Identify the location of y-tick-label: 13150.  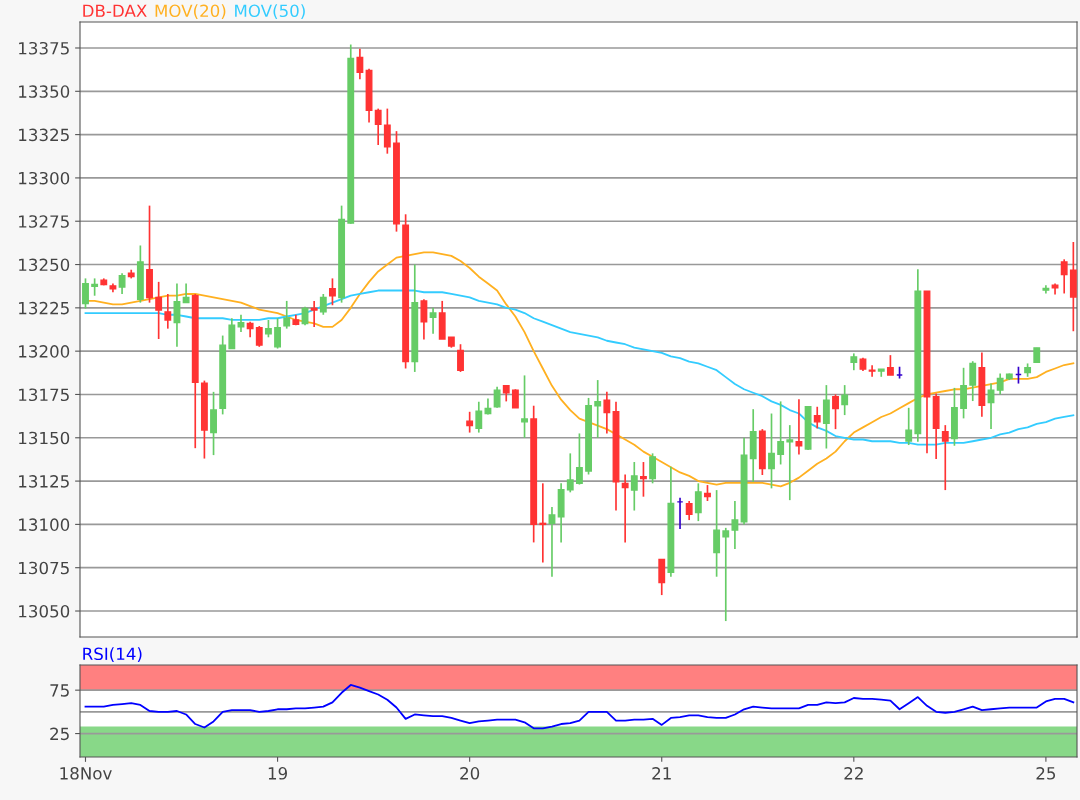
(44, 438).